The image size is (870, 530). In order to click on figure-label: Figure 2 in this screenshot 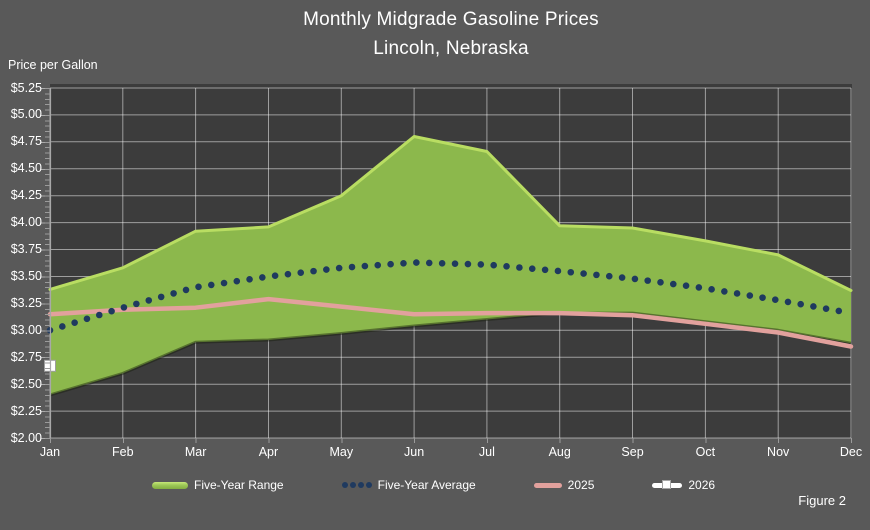, I will do `click(822, 500)`.